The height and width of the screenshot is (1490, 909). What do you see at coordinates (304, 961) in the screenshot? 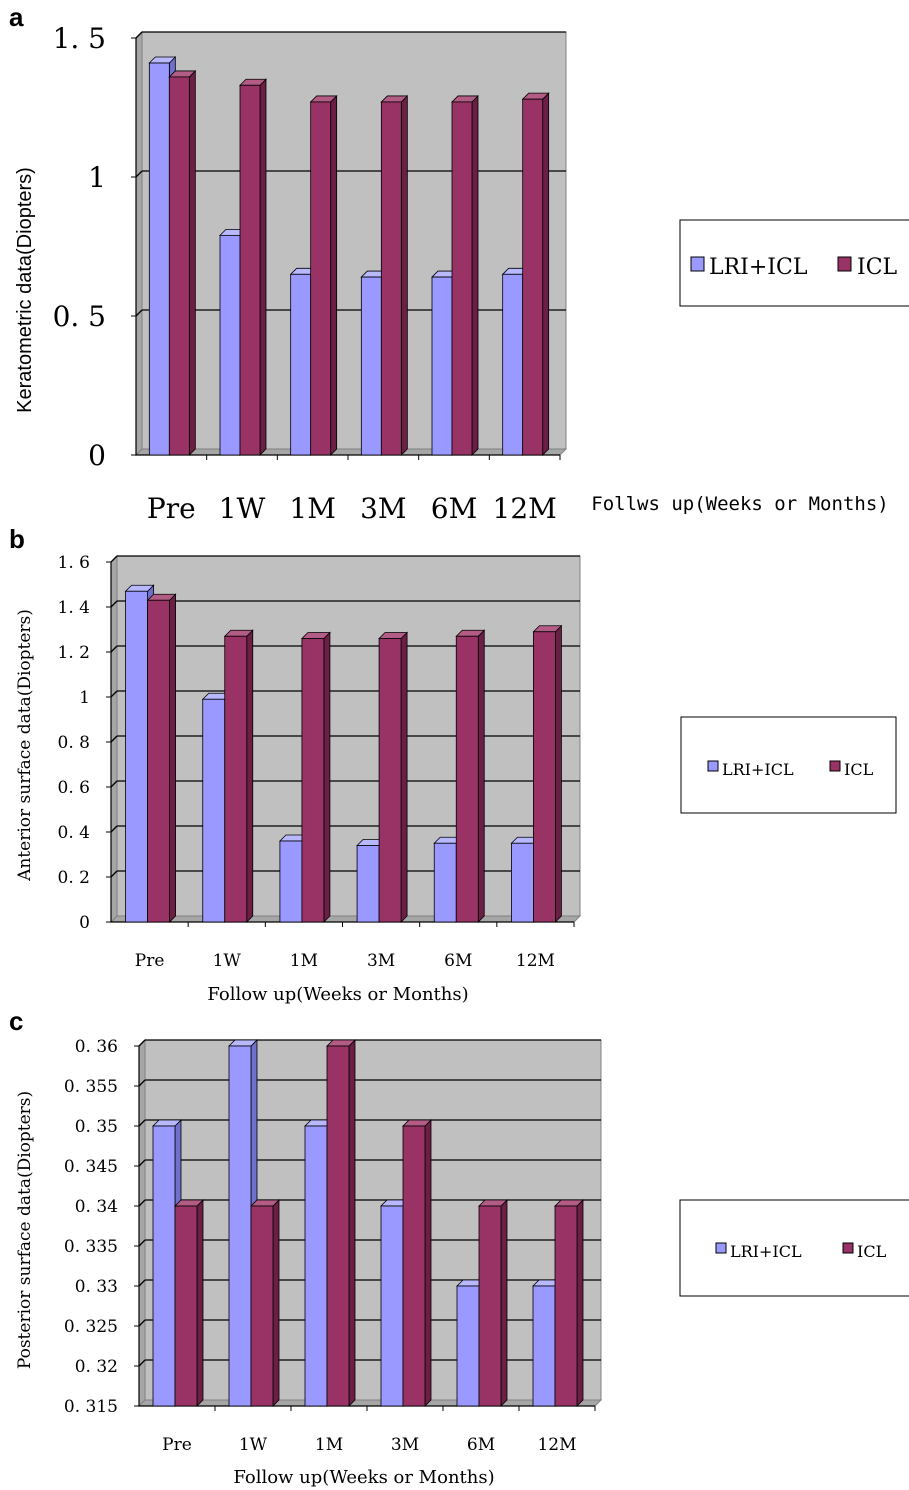
I see `panel-b-x-tick-label: 1M` at bounding box center [304, 961].